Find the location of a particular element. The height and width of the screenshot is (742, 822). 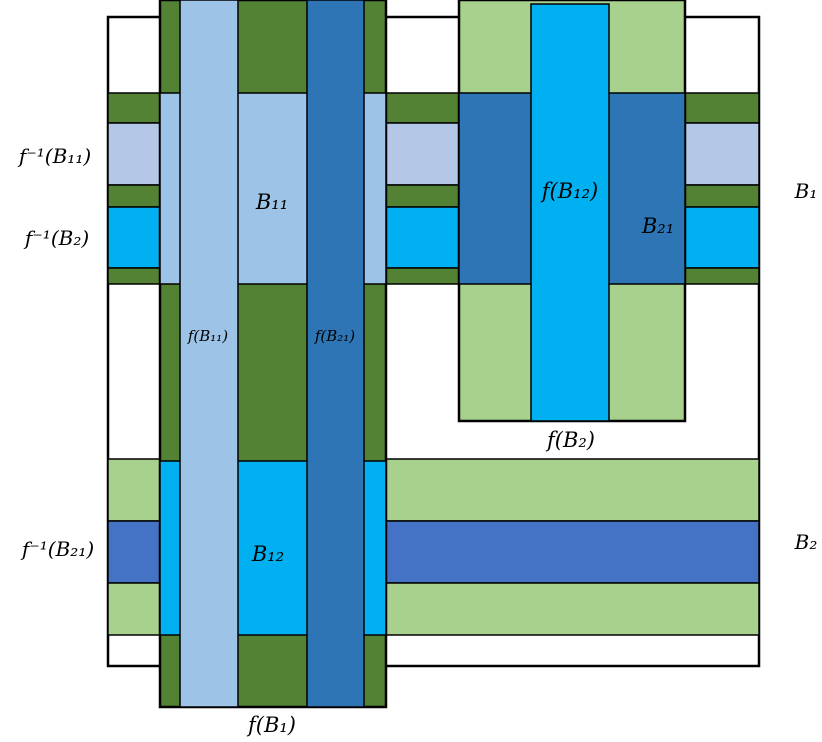

label-b12: B₁₂ is located at coordinates (267, 554).